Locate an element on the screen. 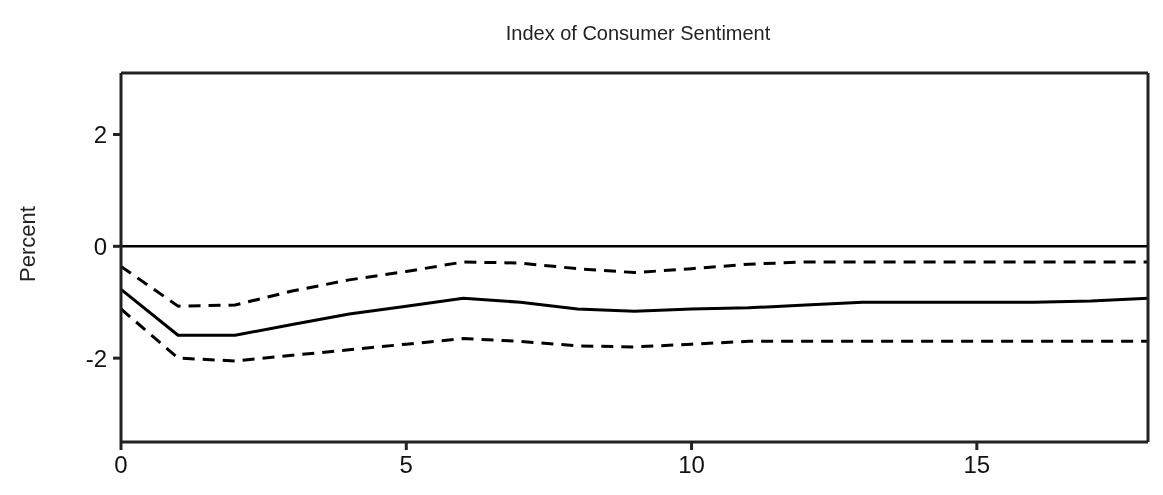 The width and height of the screenshot is (1163, 495). y-tick-label: 2 is located at coordinates (100, 135).